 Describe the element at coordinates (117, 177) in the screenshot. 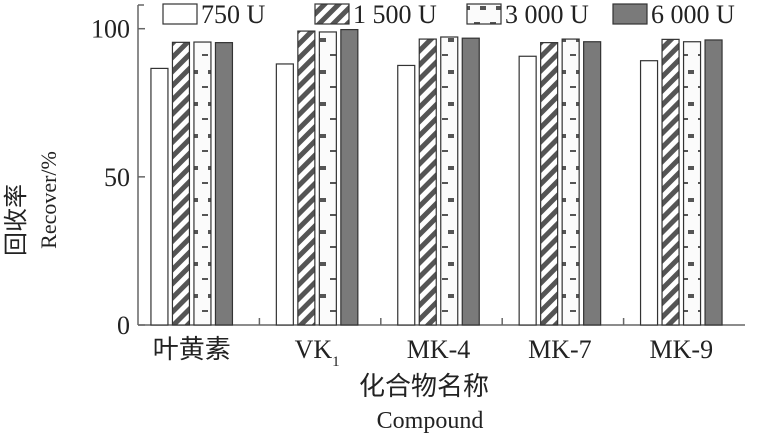

I see `y-tick-label: 50` at that location.